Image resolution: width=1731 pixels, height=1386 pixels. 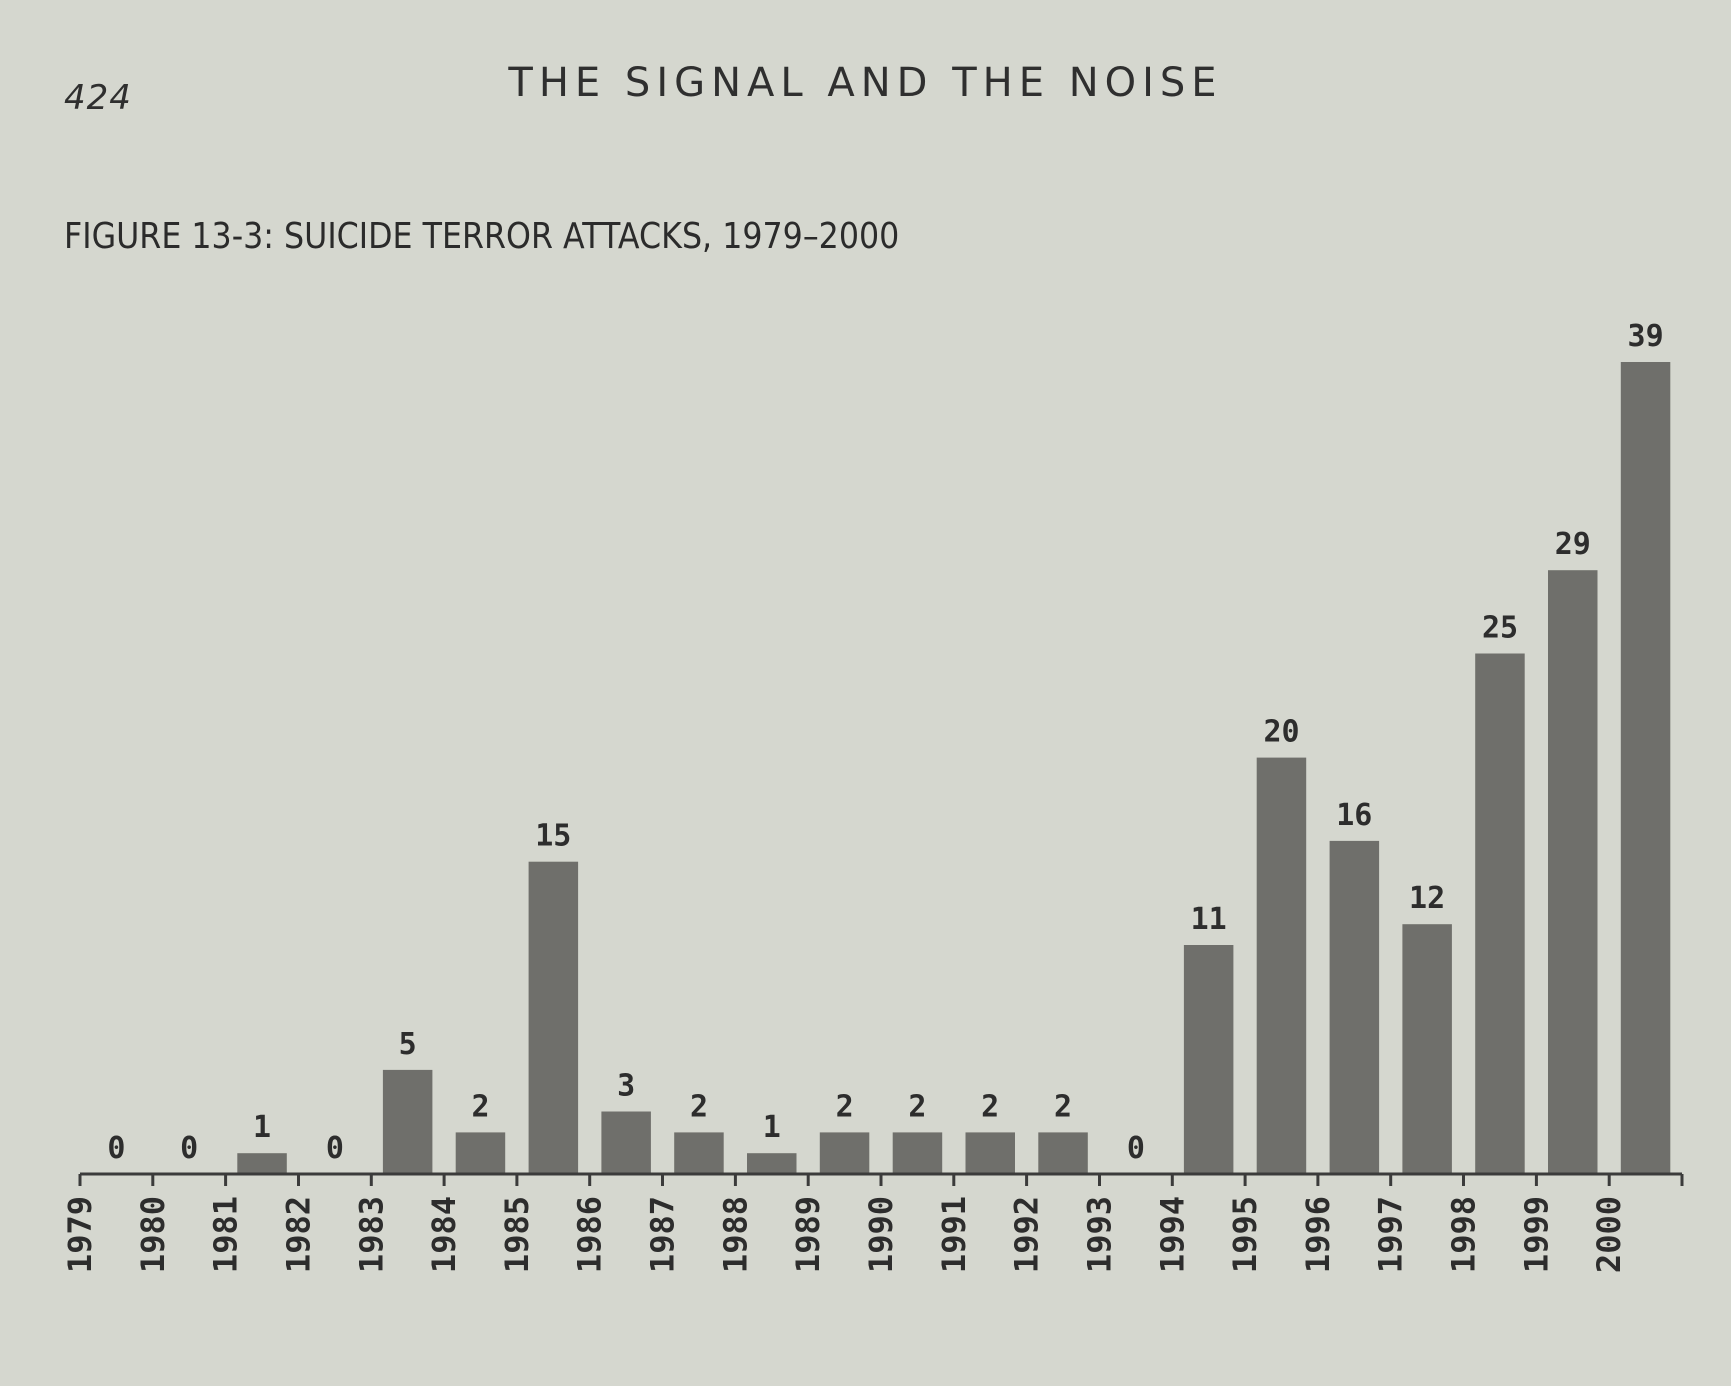 What do you see at coordinates (1281, 965) in the screenshot?
I see `bar-1995` at bounding box center [1281, 965].